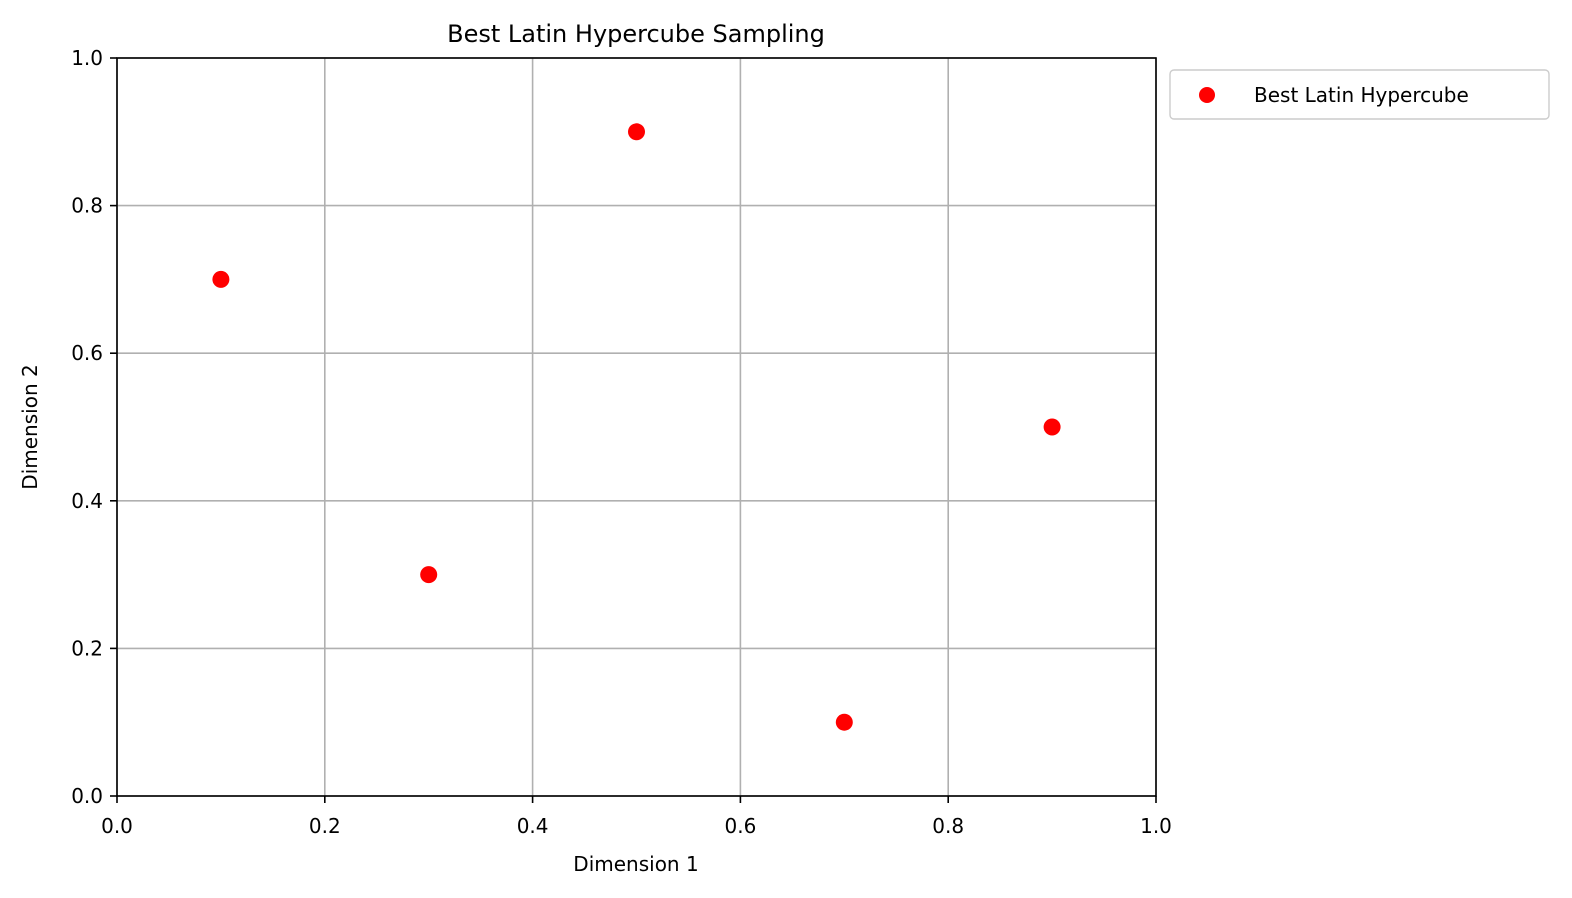  I want to click on legend-box, so click(1359, 94).